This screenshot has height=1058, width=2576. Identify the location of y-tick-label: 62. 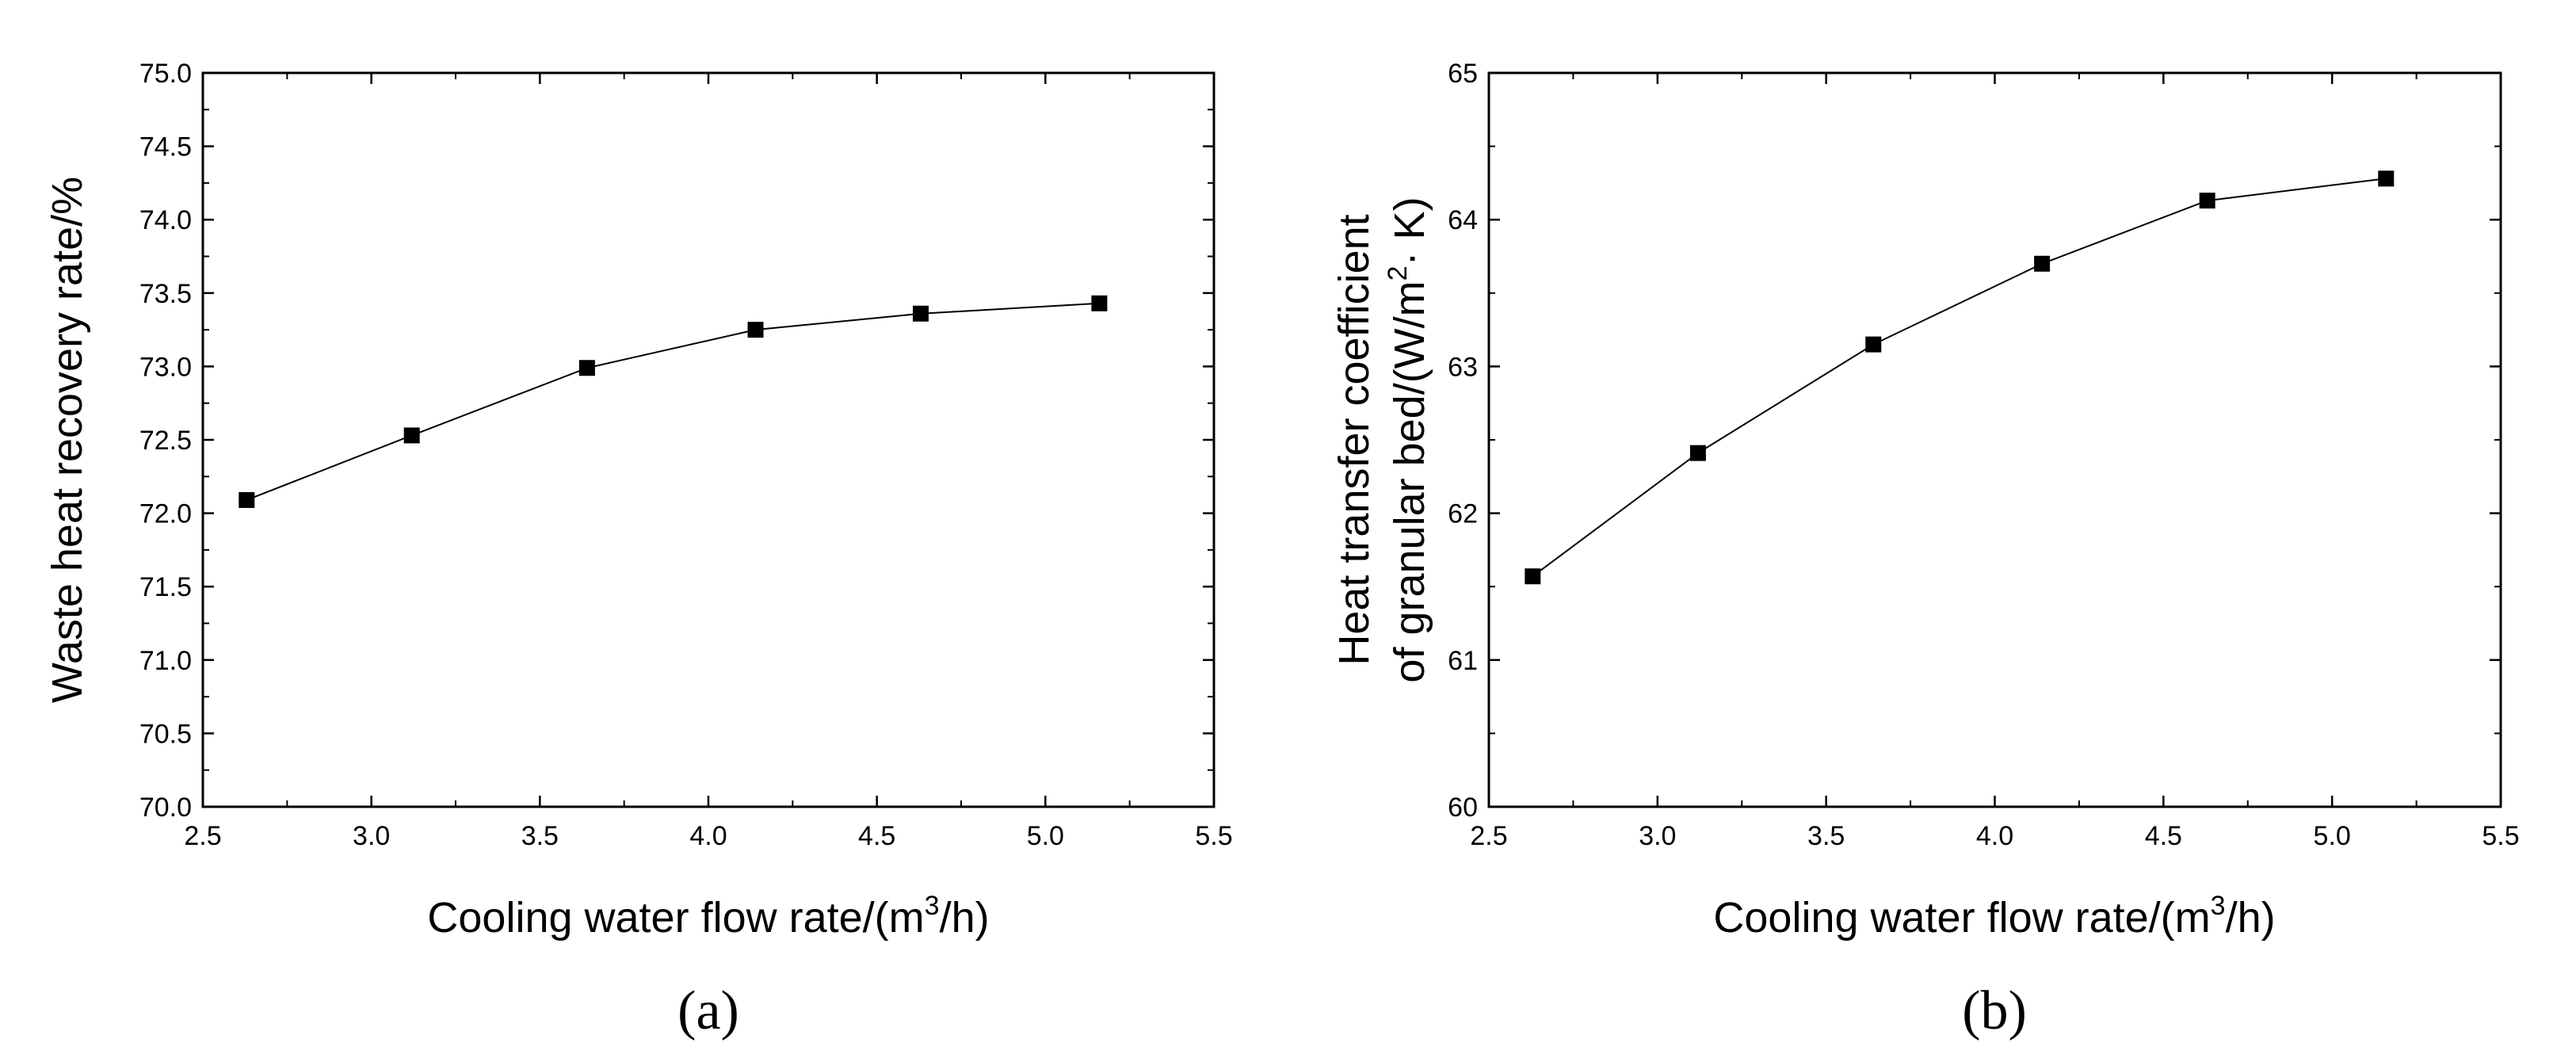
(1463, 514).